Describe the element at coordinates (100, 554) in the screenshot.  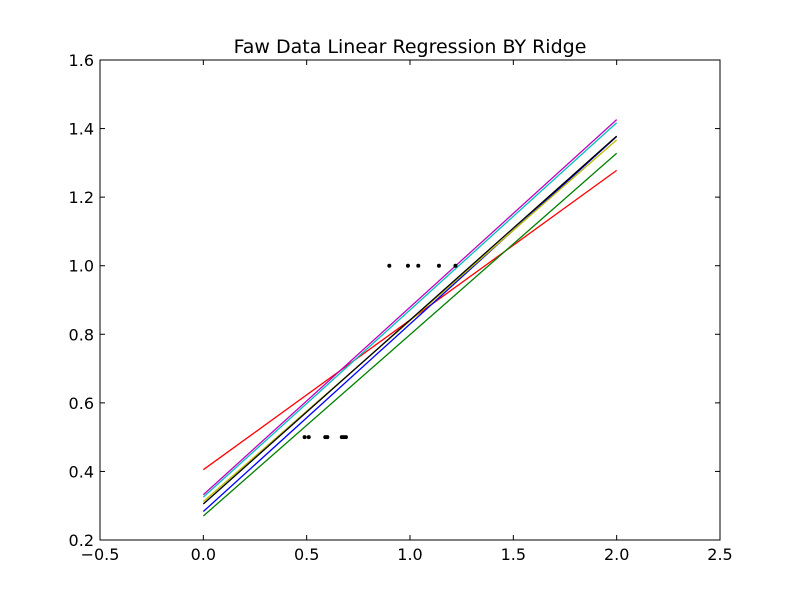
I see `x-tick-label: −0.5` at that location.